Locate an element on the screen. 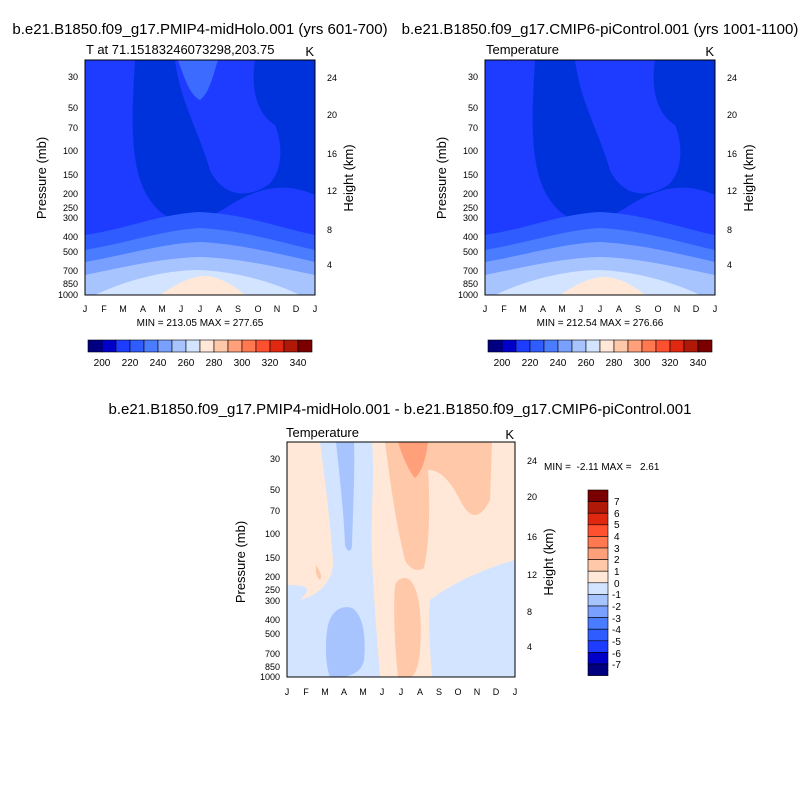 This screenshot has height=800, width=800. colorbar-labels: 7 6 5 4 3 2 1 0 -1 -2 -3 -4 -5 -6 -7 is located at coordinates (616, 584).